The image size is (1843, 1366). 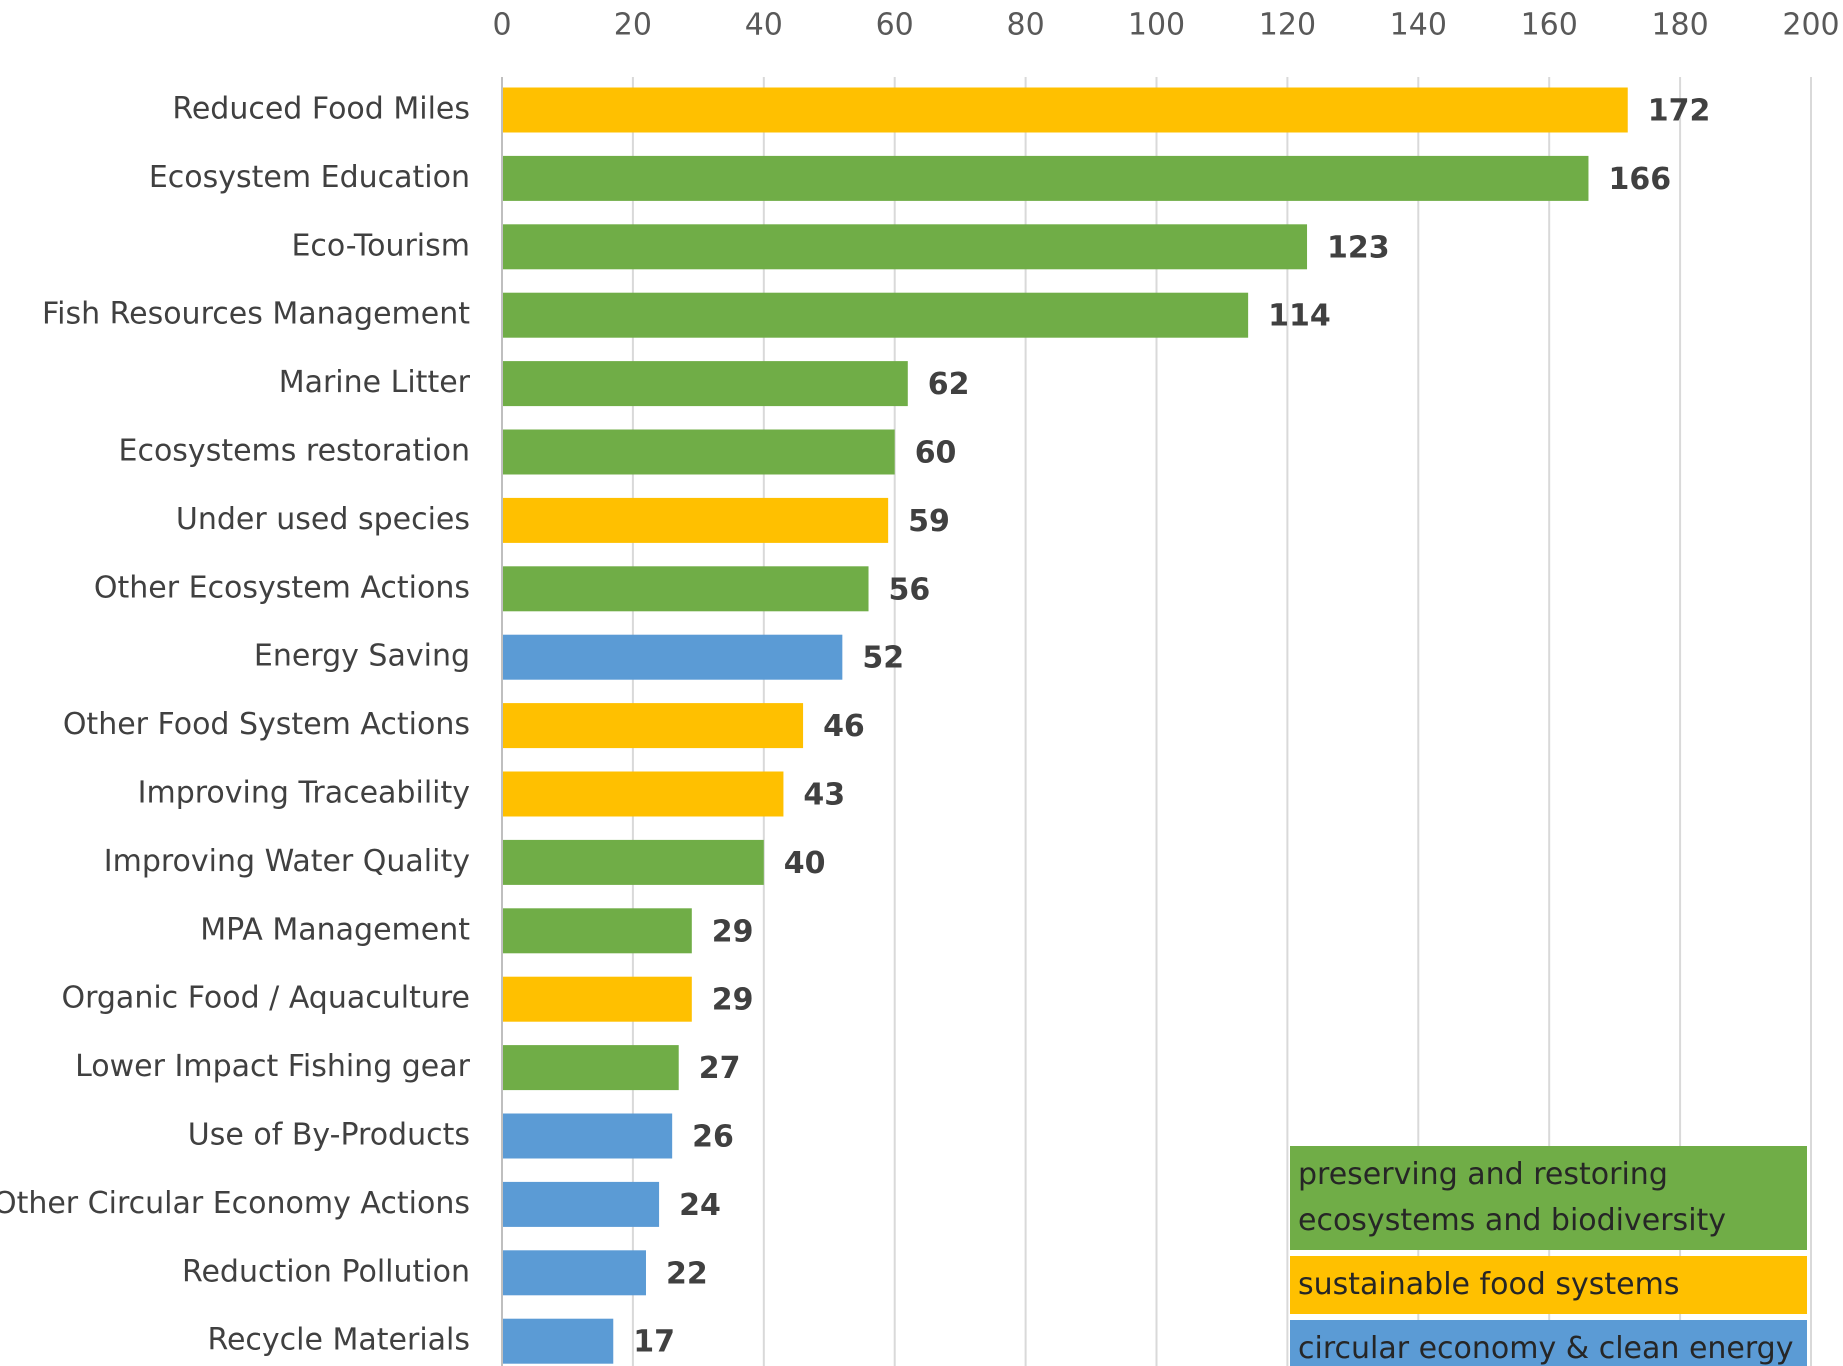 I want to click on x-tick-label: 180, so click(x=1679, y=25).